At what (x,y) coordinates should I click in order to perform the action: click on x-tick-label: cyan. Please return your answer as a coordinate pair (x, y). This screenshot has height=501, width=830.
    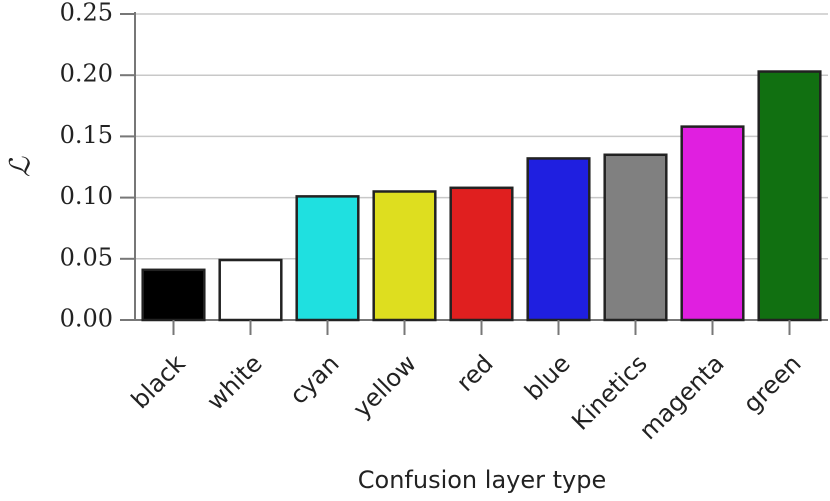
    Looking at the image, I should click on (314, 379).